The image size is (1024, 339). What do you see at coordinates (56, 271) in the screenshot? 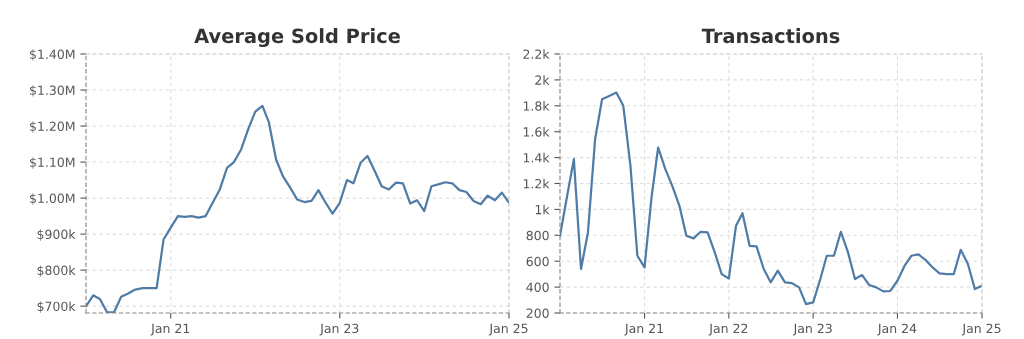
I see `y-tick-label: $800k` at bounding box center [56, 271].